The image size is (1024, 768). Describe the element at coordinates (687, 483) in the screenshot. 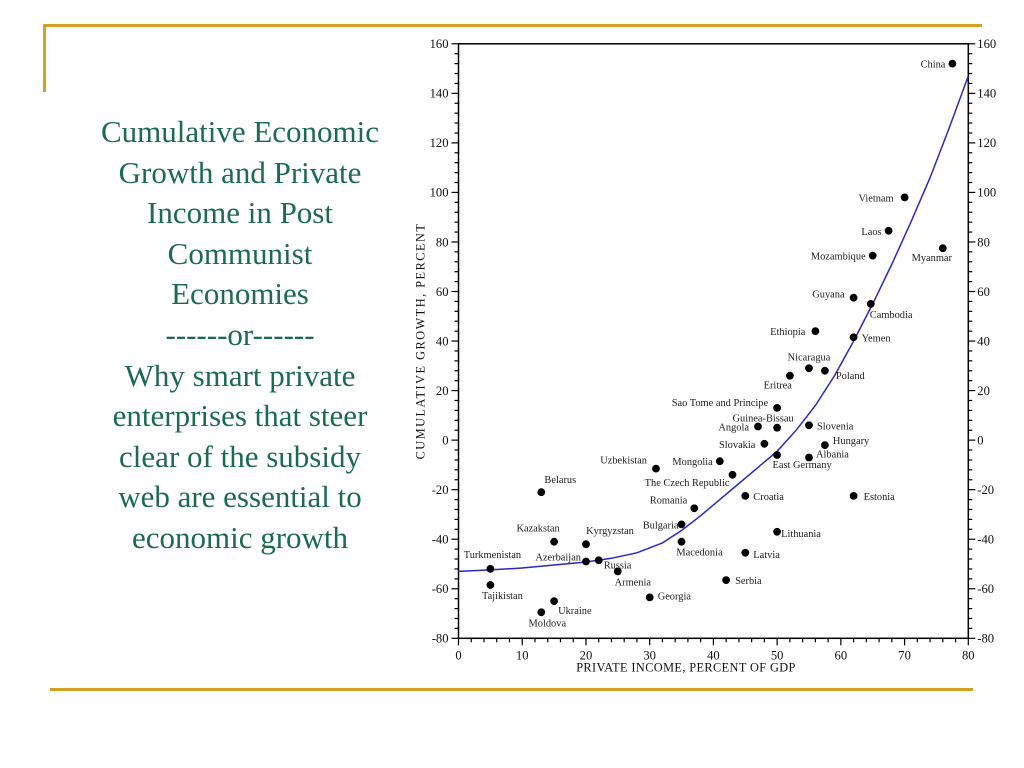

I see `data-point-label-the-czech-republic: The Czech Republic` at that location.